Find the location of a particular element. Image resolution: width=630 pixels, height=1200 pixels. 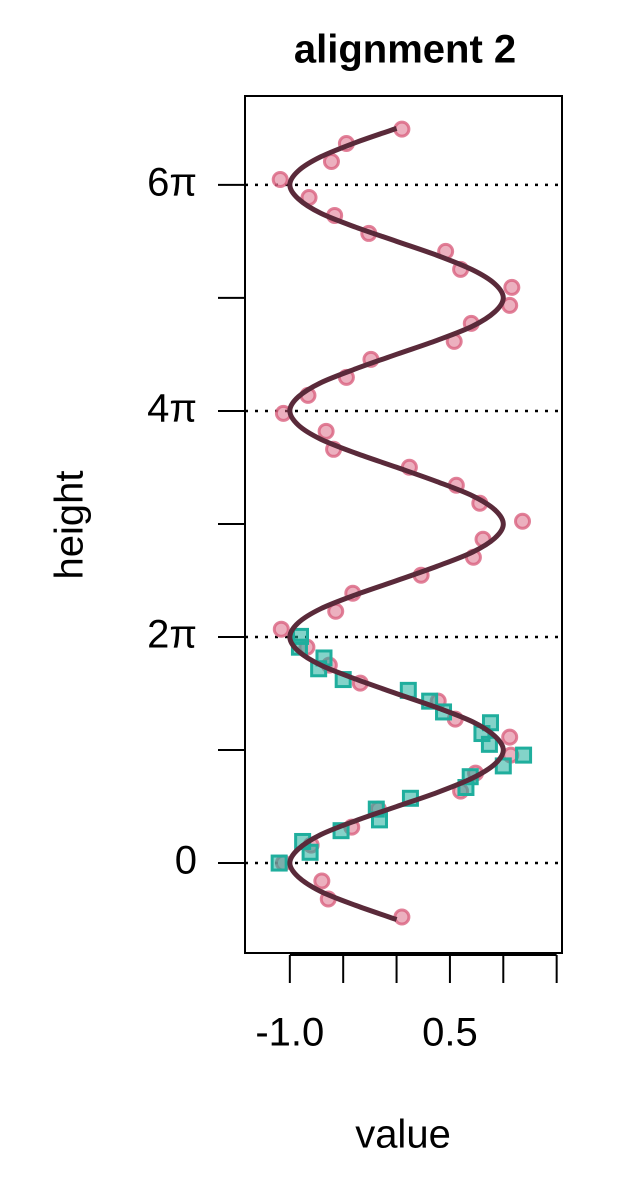

chart-title: alignment 2 is located at coordinates (405, 50).